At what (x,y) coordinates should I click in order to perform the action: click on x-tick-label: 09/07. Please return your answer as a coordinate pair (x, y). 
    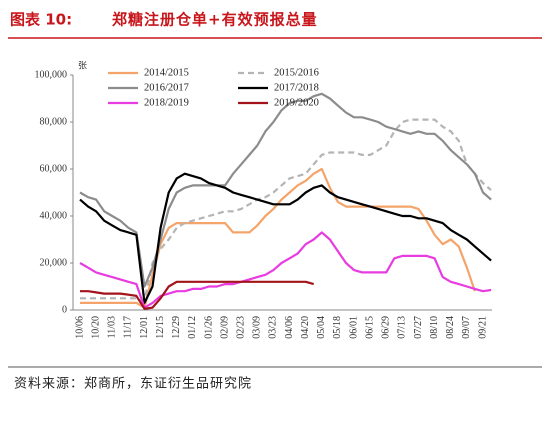
    Looking at the image, I should click on (466, 327).